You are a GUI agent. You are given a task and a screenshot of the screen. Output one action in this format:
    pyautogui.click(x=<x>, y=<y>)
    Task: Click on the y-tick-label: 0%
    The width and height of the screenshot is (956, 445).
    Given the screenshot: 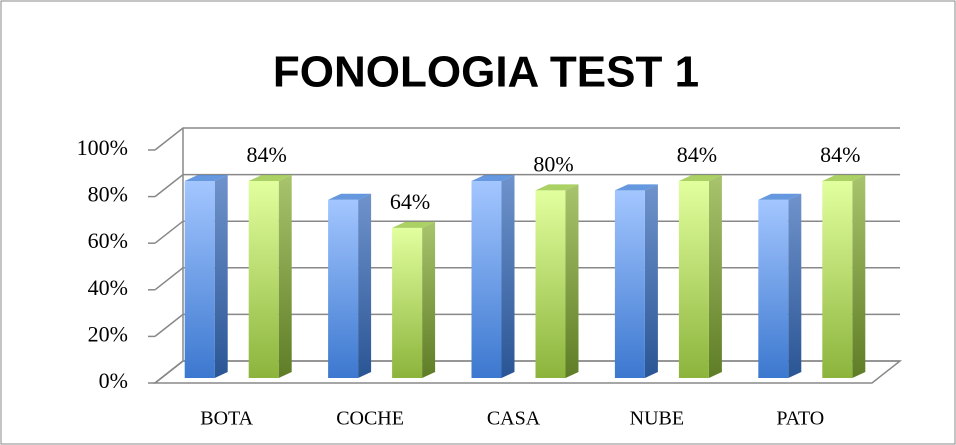 What is the action you would take?
    pyautogui.click(x=113, y=380)
    